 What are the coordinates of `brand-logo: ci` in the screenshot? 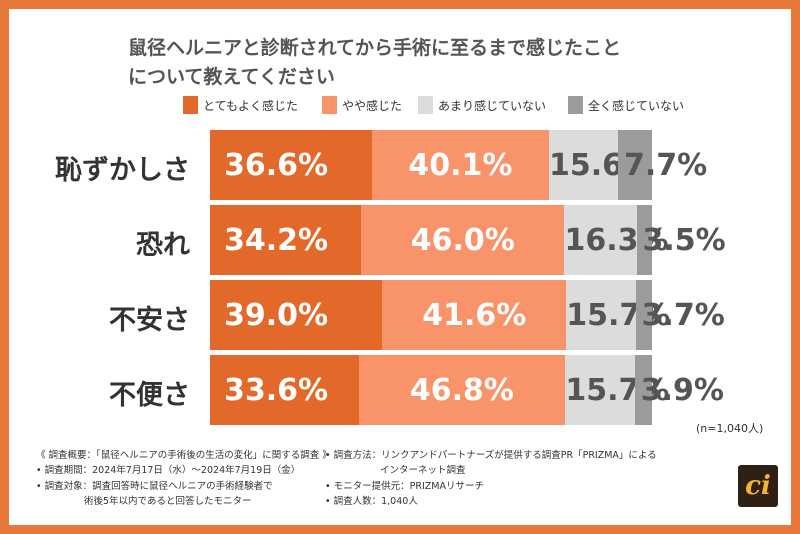 It's located at (758, 486).